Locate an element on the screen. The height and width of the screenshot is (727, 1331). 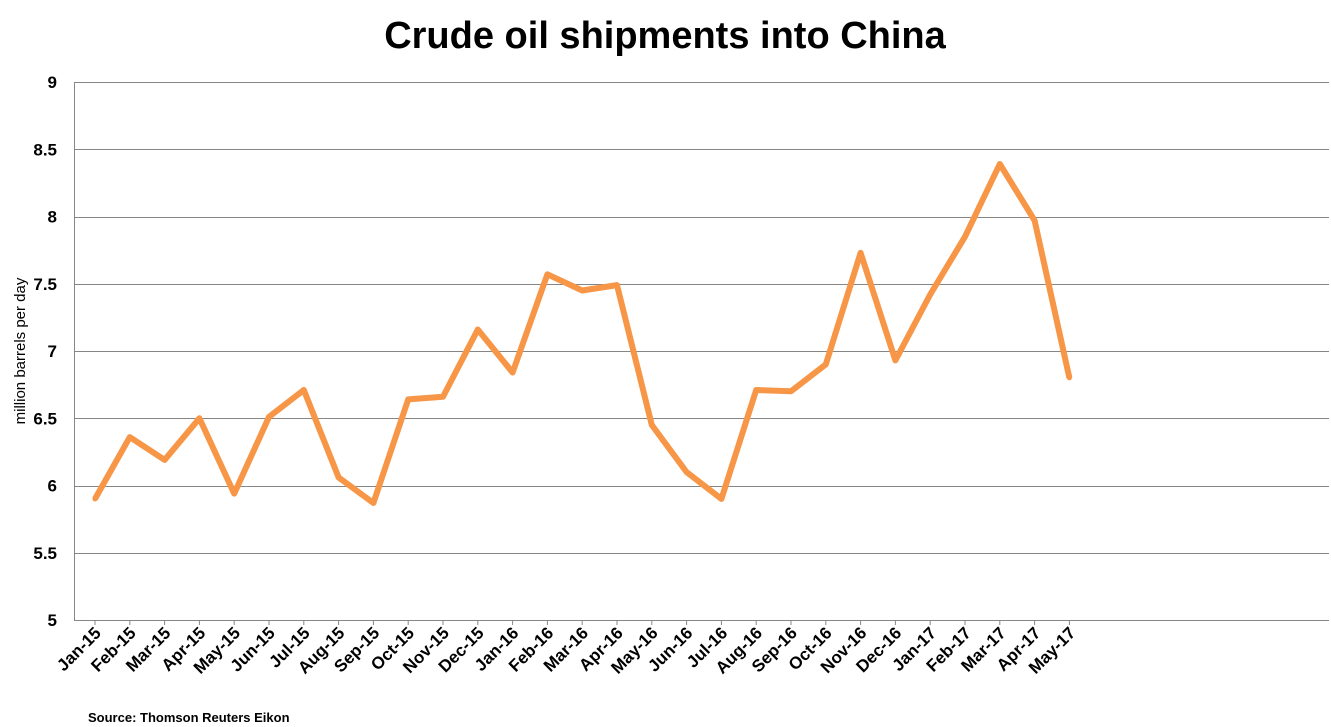
y-tick-label: 6.5 is located at coordinates (45, 418).